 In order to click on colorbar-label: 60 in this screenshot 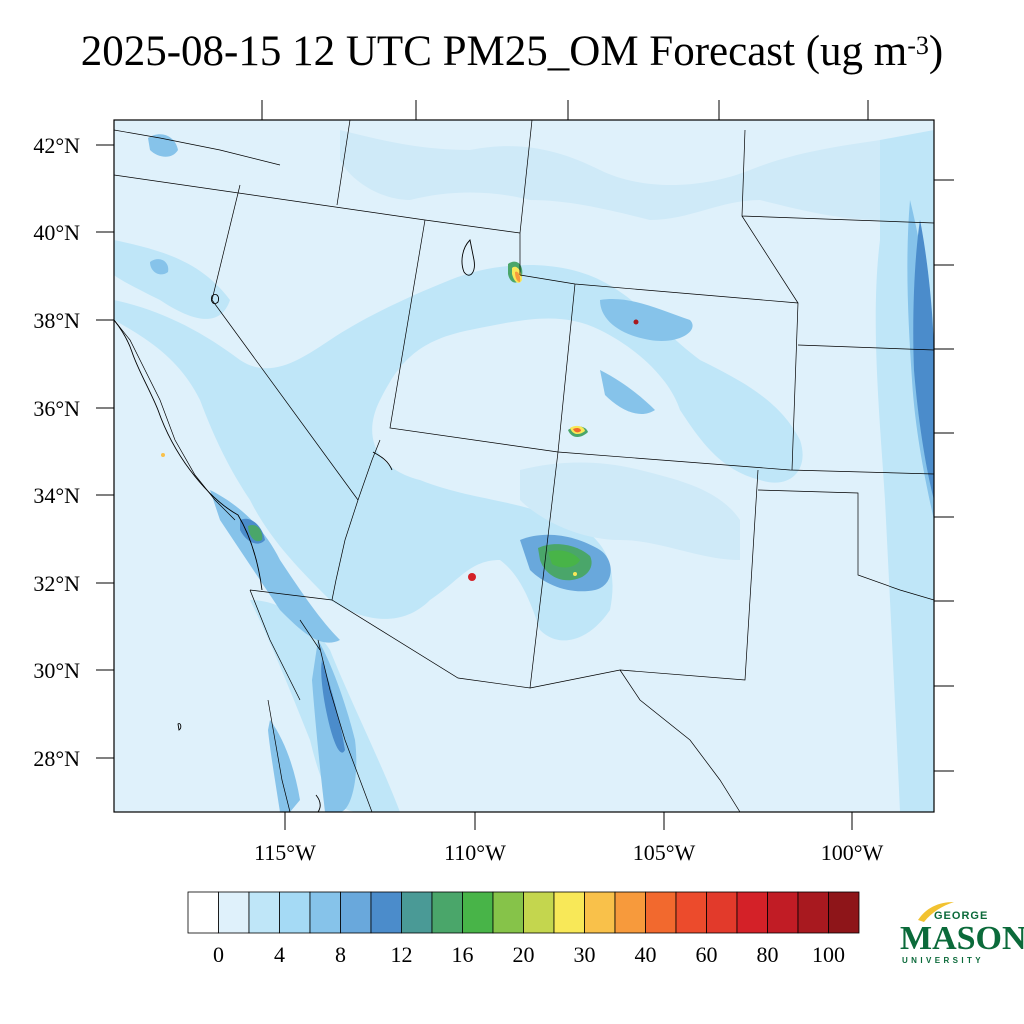, I will do `click(707, 954)`.